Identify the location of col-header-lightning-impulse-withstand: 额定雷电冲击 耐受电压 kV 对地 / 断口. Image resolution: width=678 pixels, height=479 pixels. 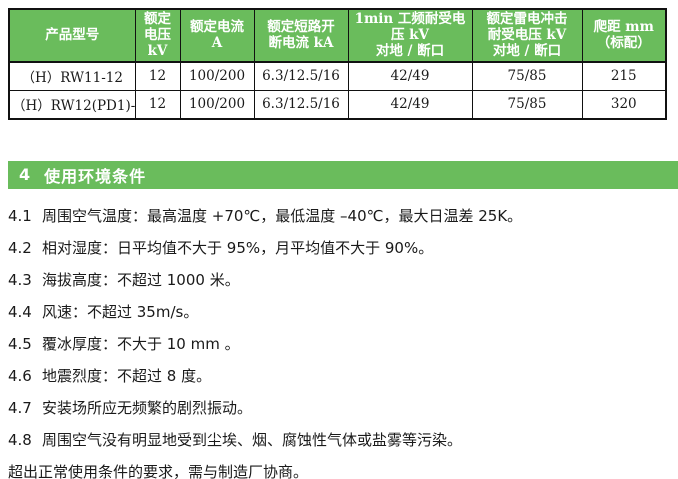
(527, 35).